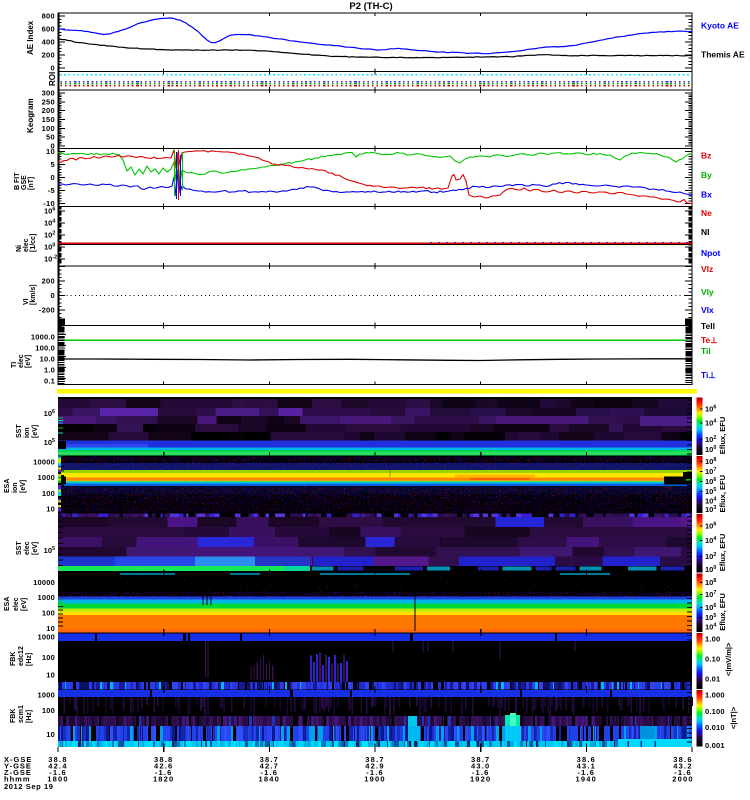 The image size is (750, 800). I want to click on svg-text: <|mV/m|>, so click(728, 659).